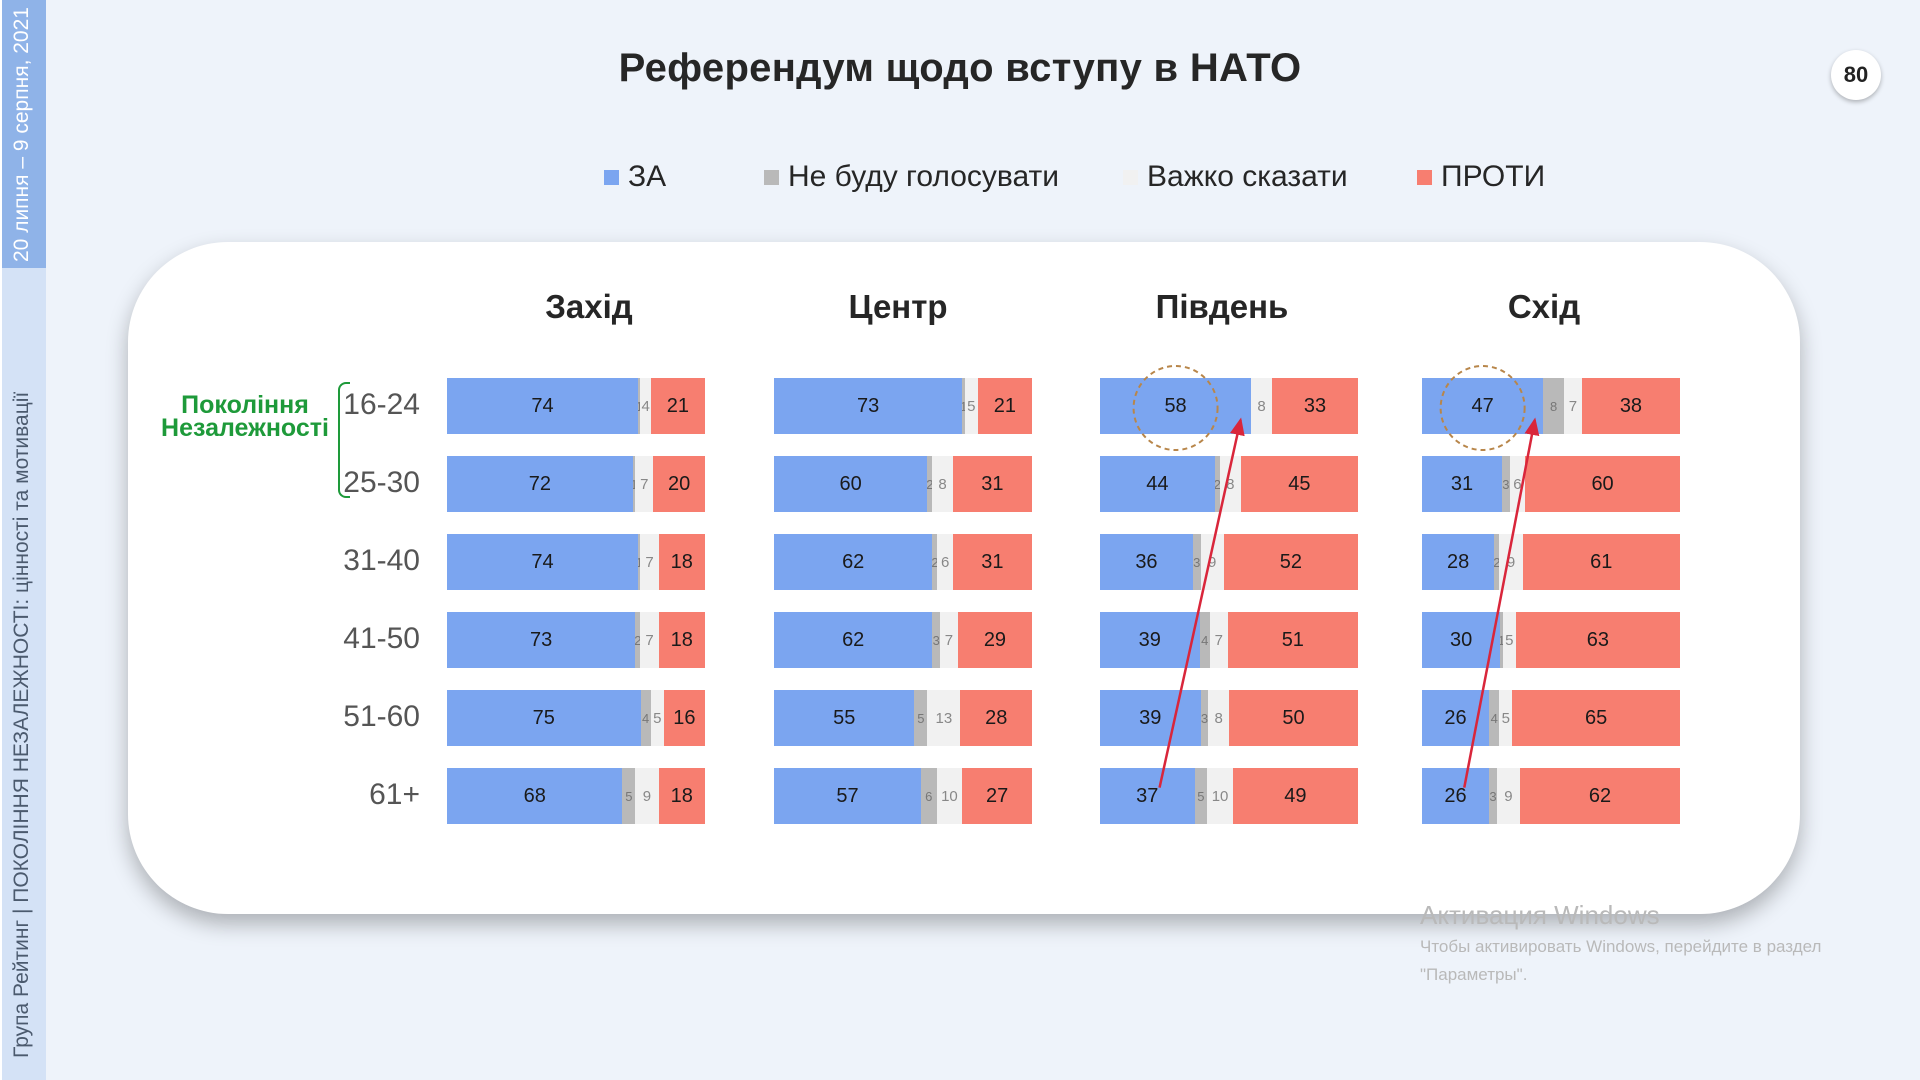 The image size is (1920, 1080). What do you see at coordinates (576, 796) in the screenshot?
I see `bar-row: 68 5 9 18` at bounding box center [576, 796].